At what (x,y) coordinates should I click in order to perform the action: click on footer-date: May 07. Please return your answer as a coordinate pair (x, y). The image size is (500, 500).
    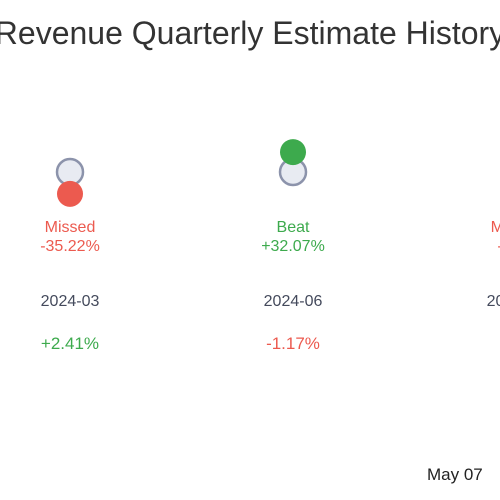
    Looking at the image, I should click on (455, 474).